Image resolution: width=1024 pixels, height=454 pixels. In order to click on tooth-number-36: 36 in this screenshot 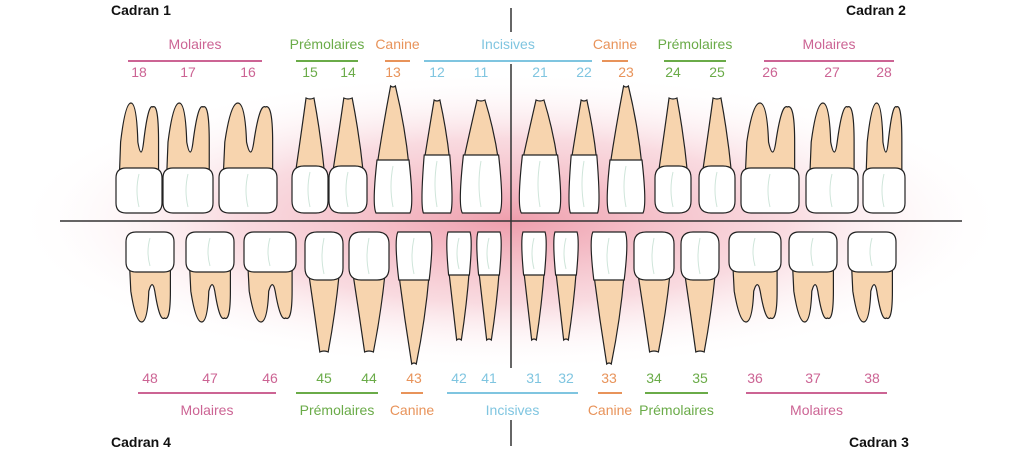, I will do `click(755, 378)`.